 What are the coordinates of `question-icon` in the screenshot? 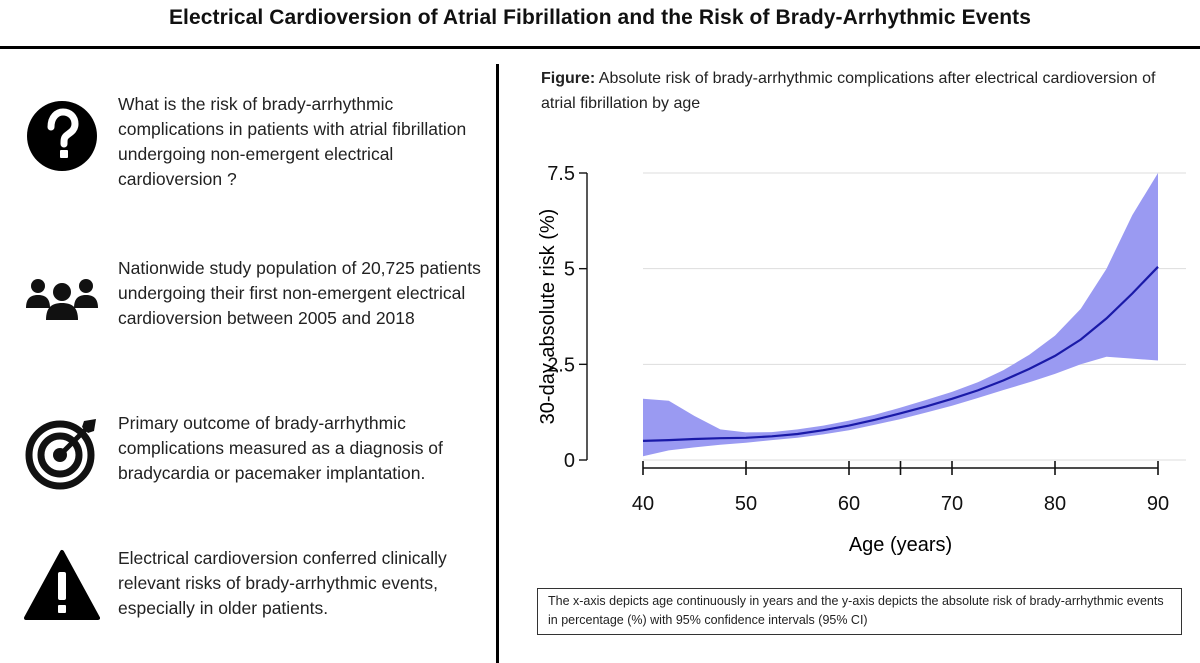 It's located at (62, 136).